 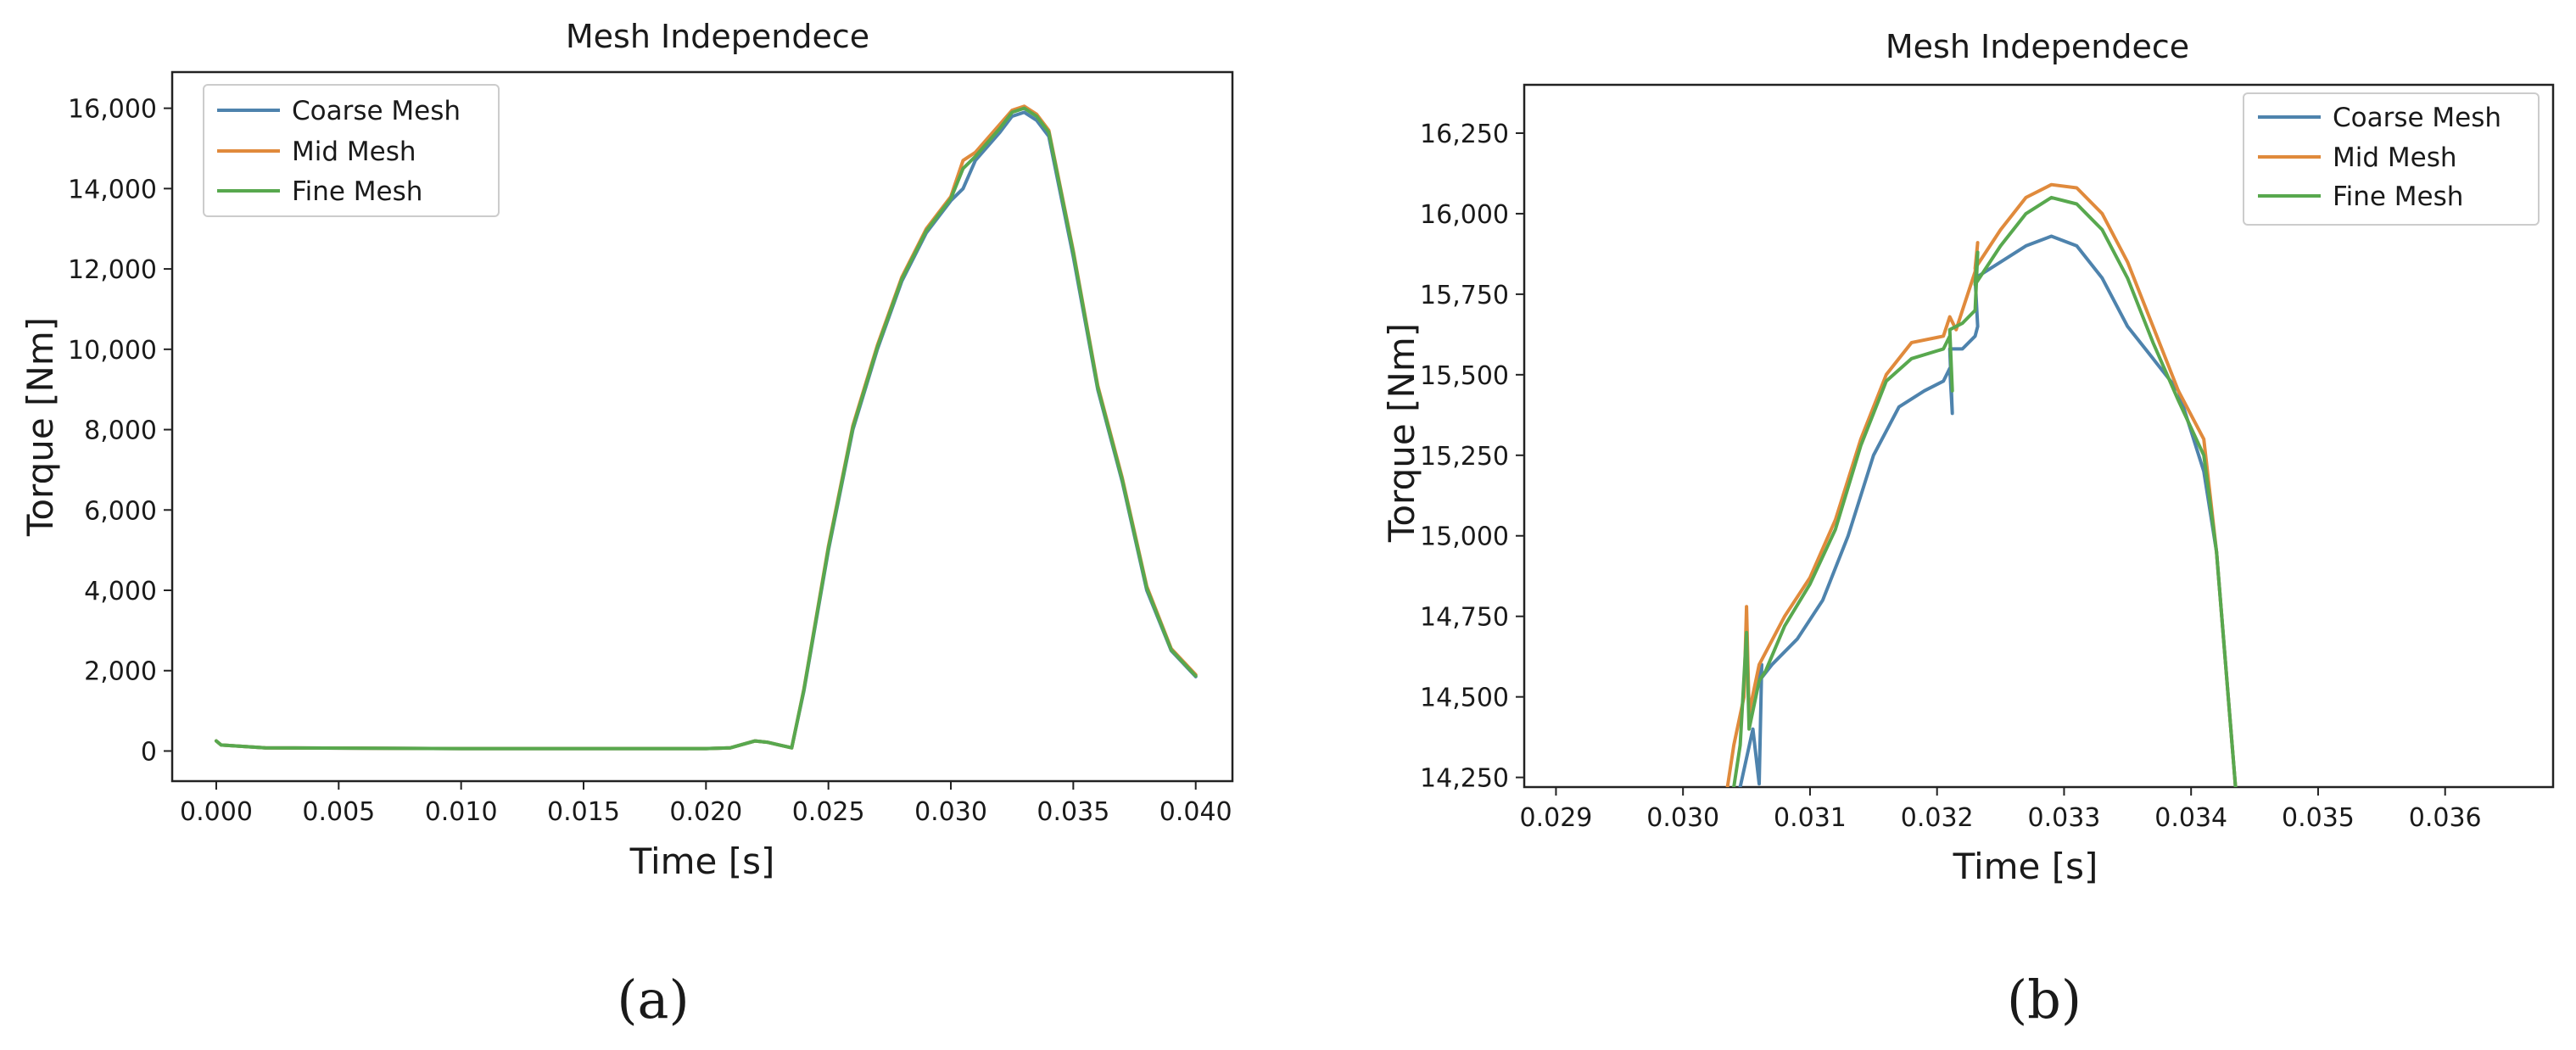 What do you see at coordinates (338, 812) in the screenshot?
I see `x-tick-label: 0.005` at bounding box center [338, 812].